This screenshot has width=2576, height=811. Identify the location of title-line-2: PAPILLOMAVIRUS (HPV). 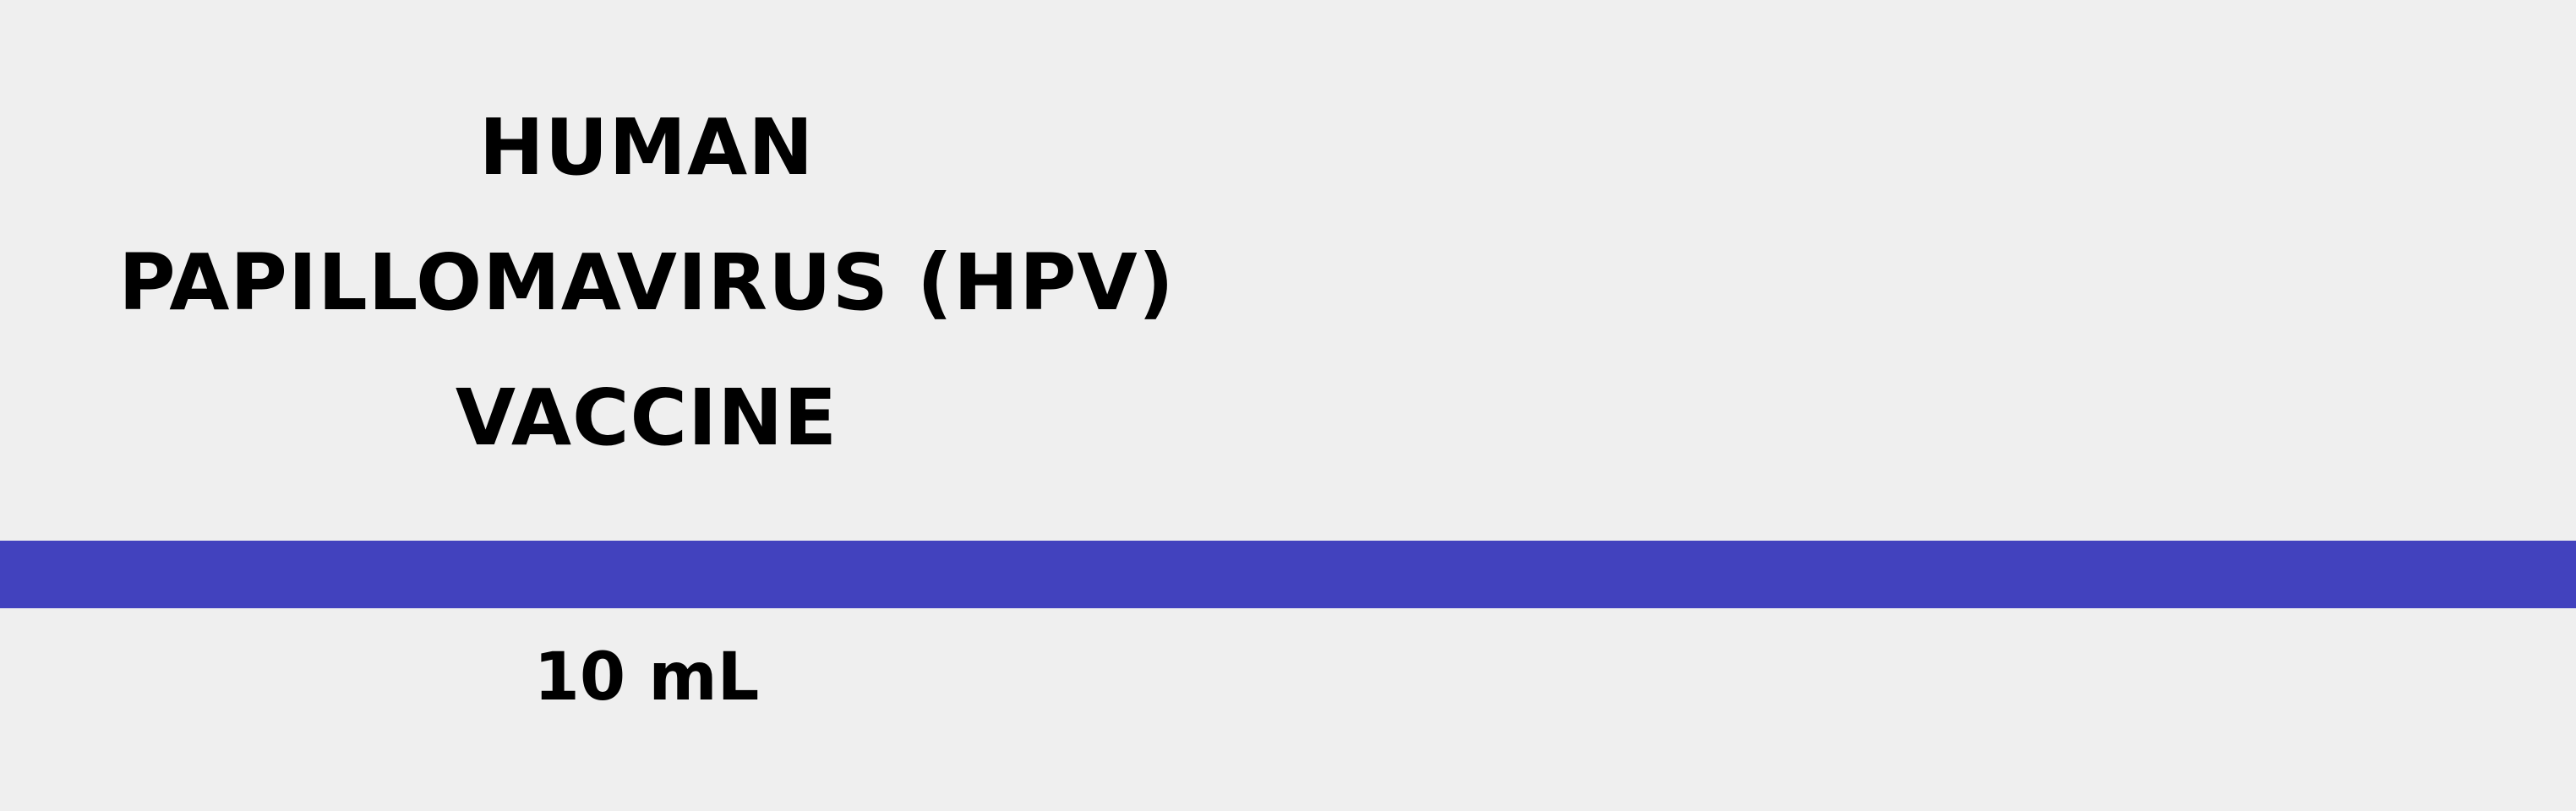
(646, 283).